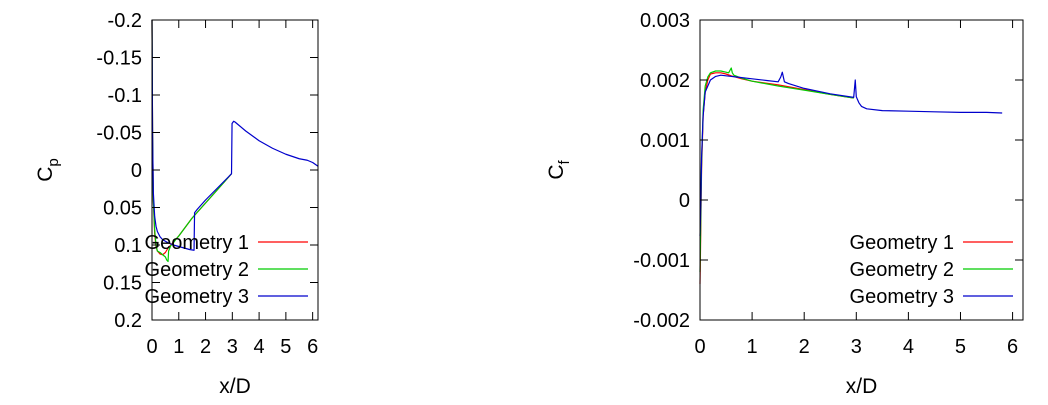 Image resolution: width=1048 pixels, height=405 pixels. What do you see at coordinates (53, 162) in the screenshot?
I see `cp-y-axis-label-subscript: p` at bounding box center [53, 162].